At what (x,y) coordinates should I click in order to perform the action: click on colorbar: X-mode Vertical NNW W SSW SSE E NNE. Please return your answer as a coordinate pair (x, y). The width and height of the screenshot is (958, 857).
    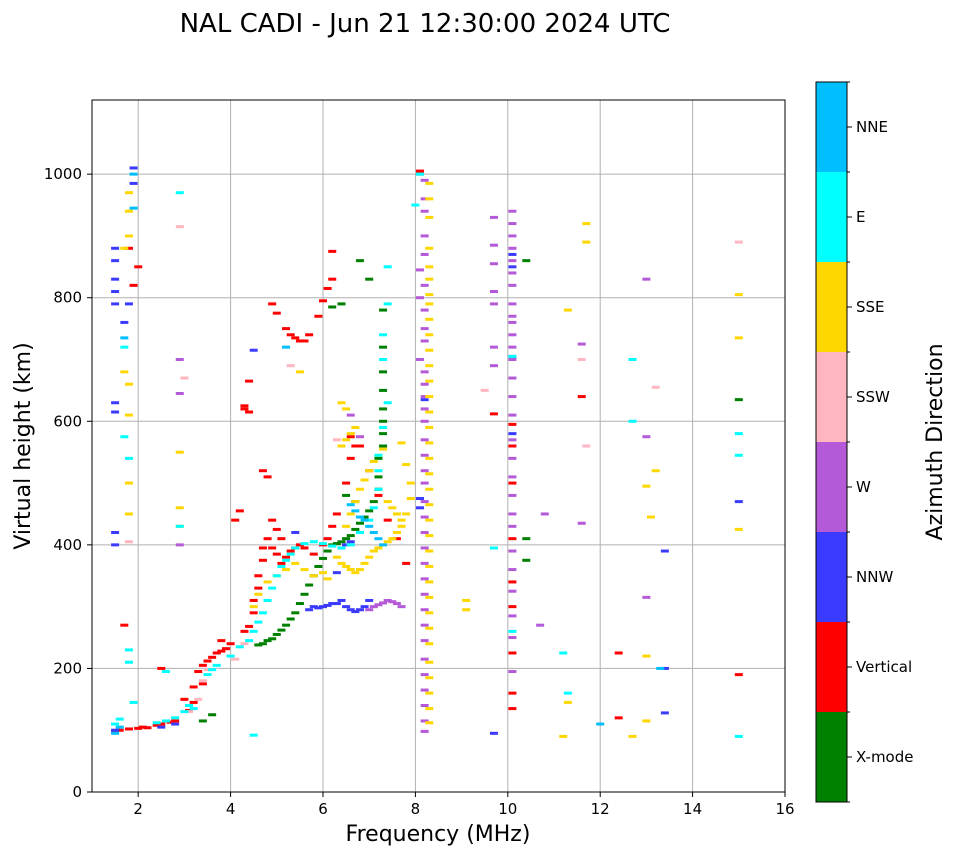
    Looking at the image, I should click on (864, 442).